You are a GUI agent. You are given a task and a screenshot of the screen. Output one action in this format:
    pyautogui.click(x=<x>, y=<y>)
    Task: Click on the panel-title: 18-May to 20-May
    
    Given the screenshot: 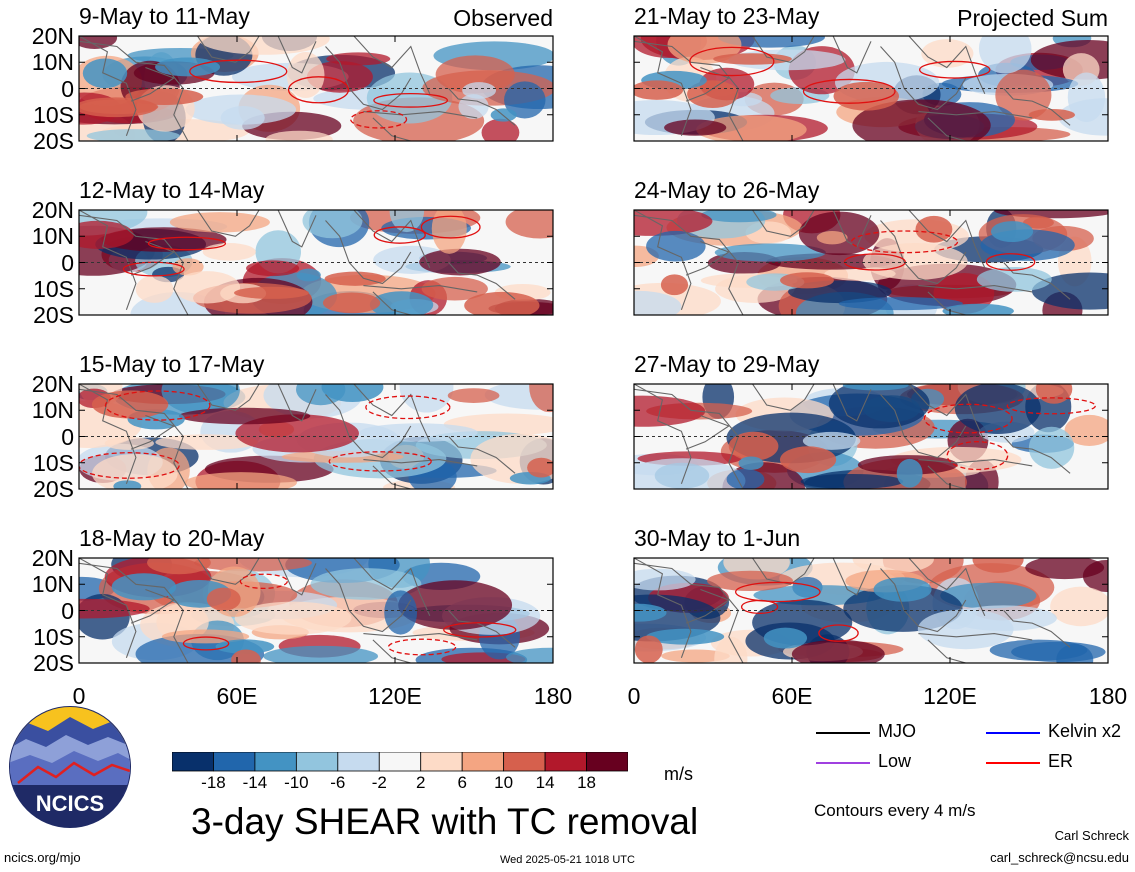 What is the action you would take?
    pyautogui.click(x=172, y=538)
    